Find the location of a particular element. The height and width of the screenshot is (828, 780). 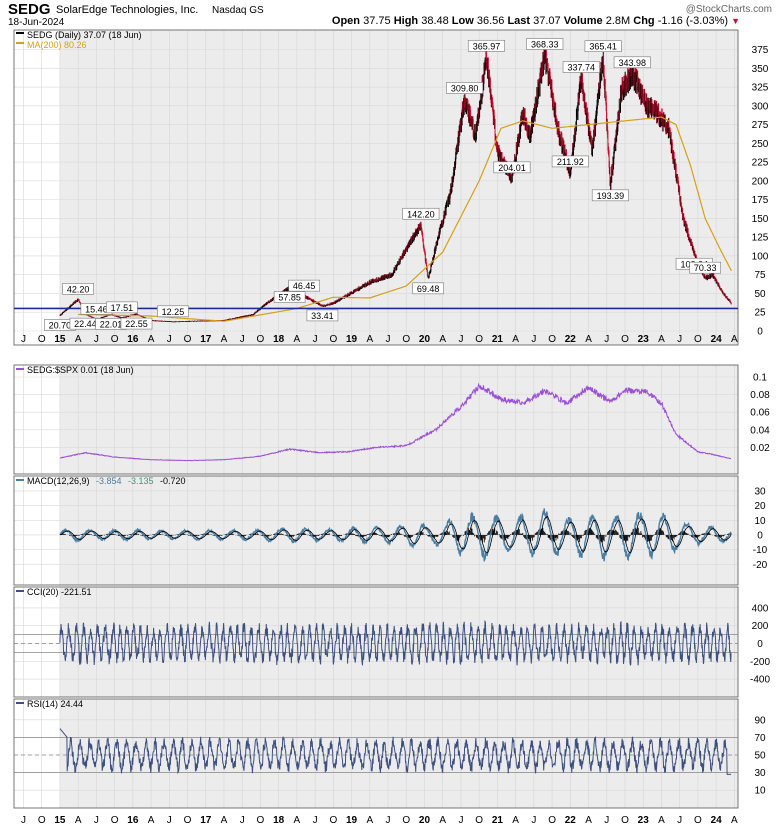

price-annotation: 211.92 is located at coordinates (570, 162).